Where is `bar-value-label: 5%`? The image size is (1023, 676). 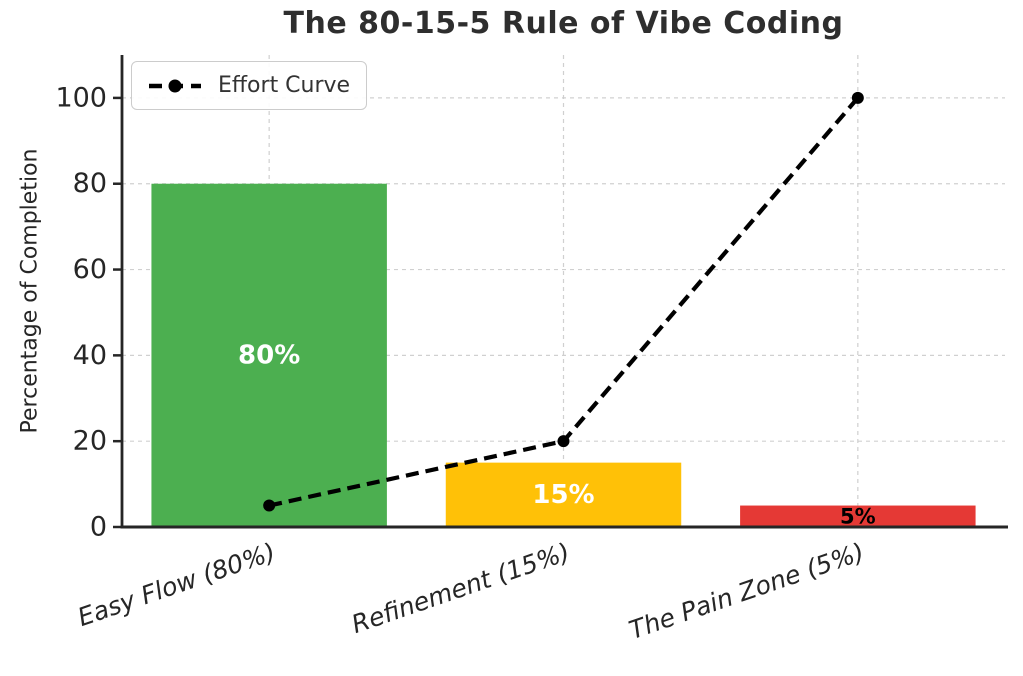 bar-value-label: 5% is located at coordinates (858, 516).